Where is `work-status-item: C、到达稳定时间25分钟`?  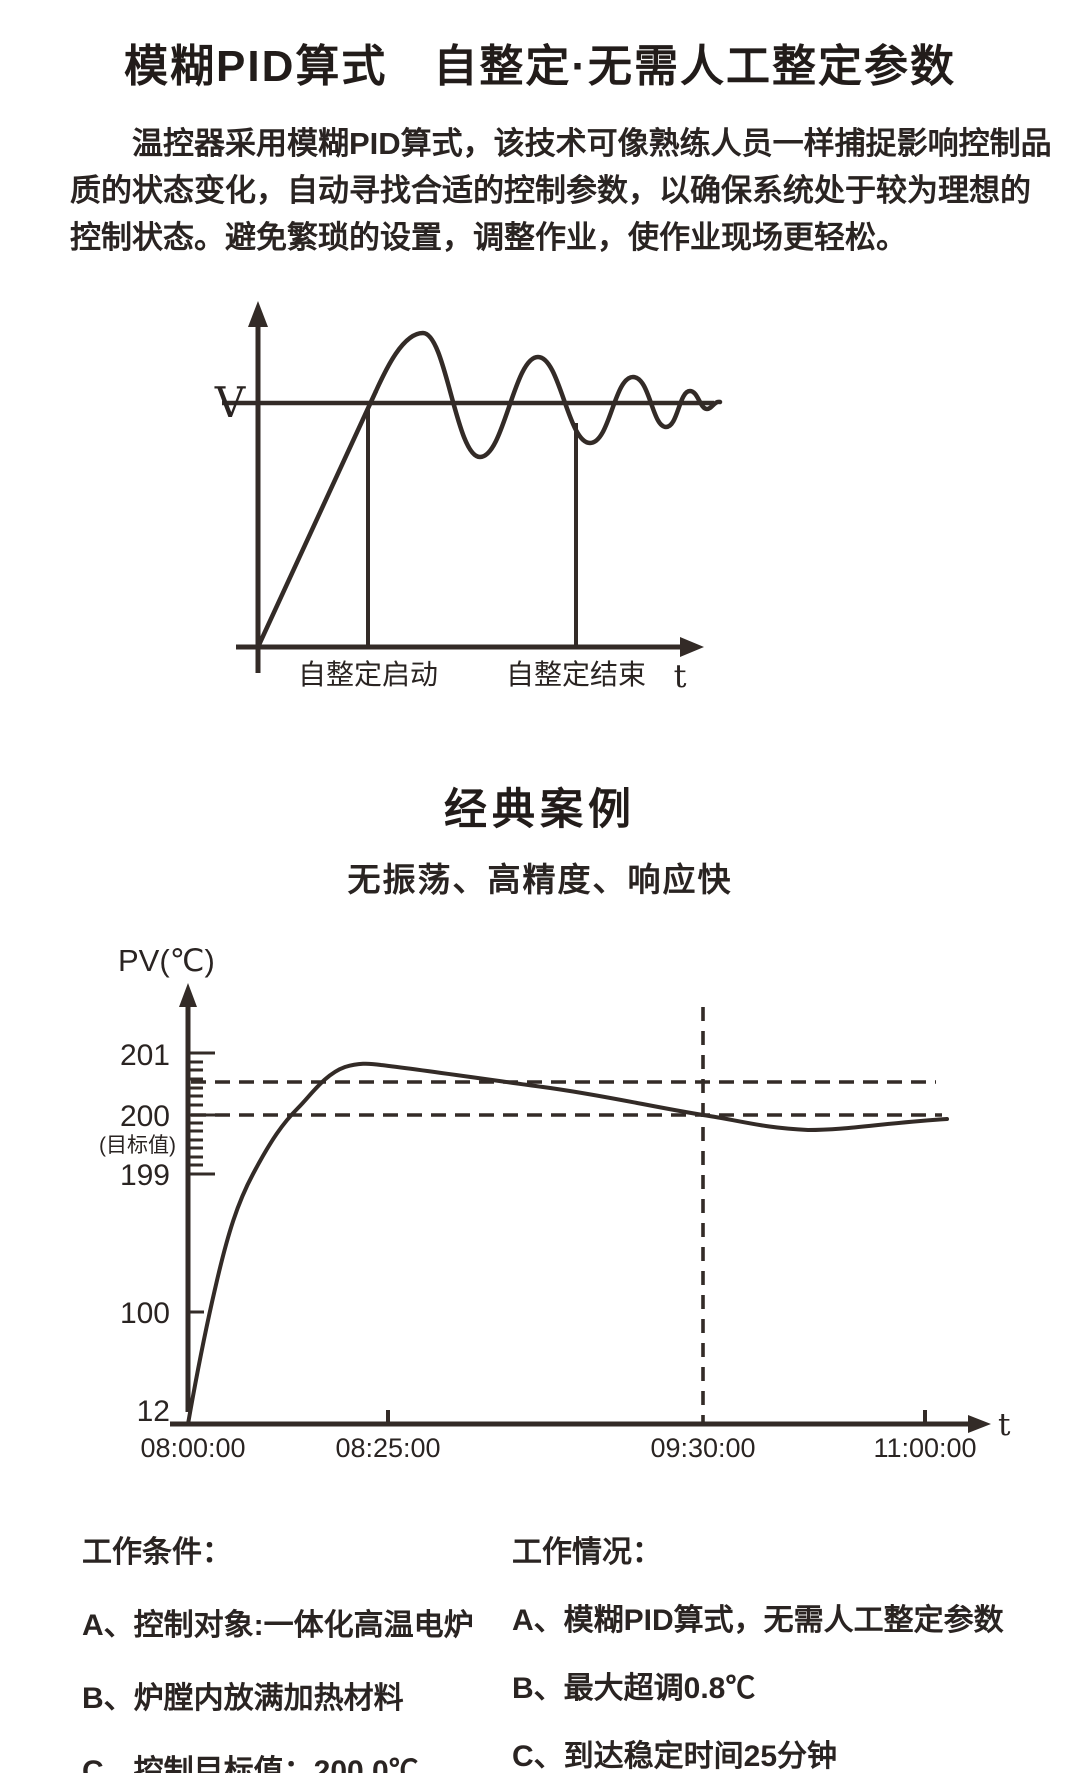 work-status-item: C、到达稳定时间25分钟 is located at coordinates (675, 1756).